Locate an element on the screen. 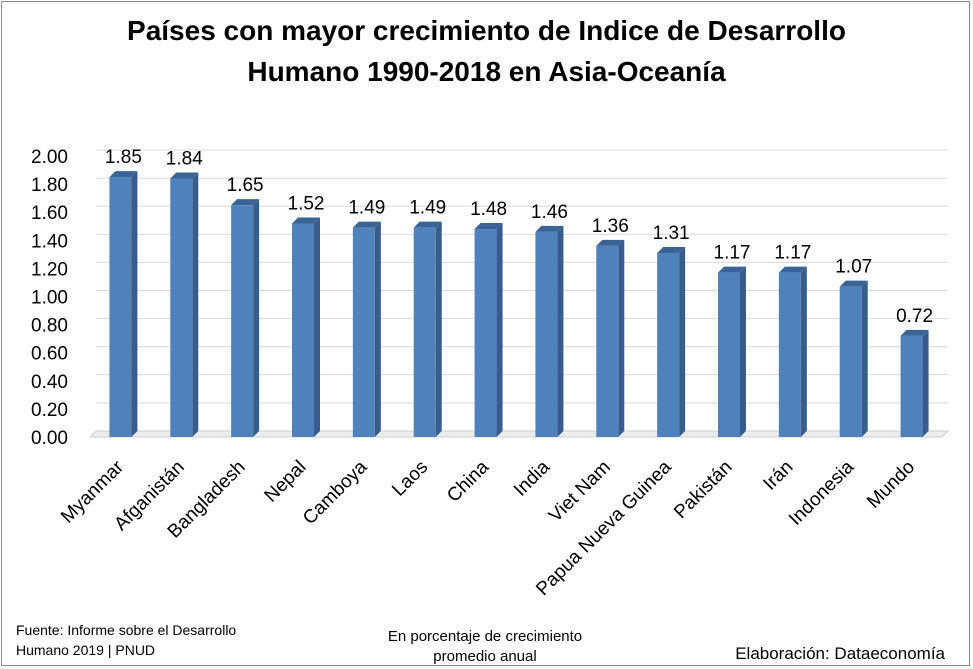 This screenshot has height=669, width=973. data-label: 0.72 is located at coordinates (914, 316).